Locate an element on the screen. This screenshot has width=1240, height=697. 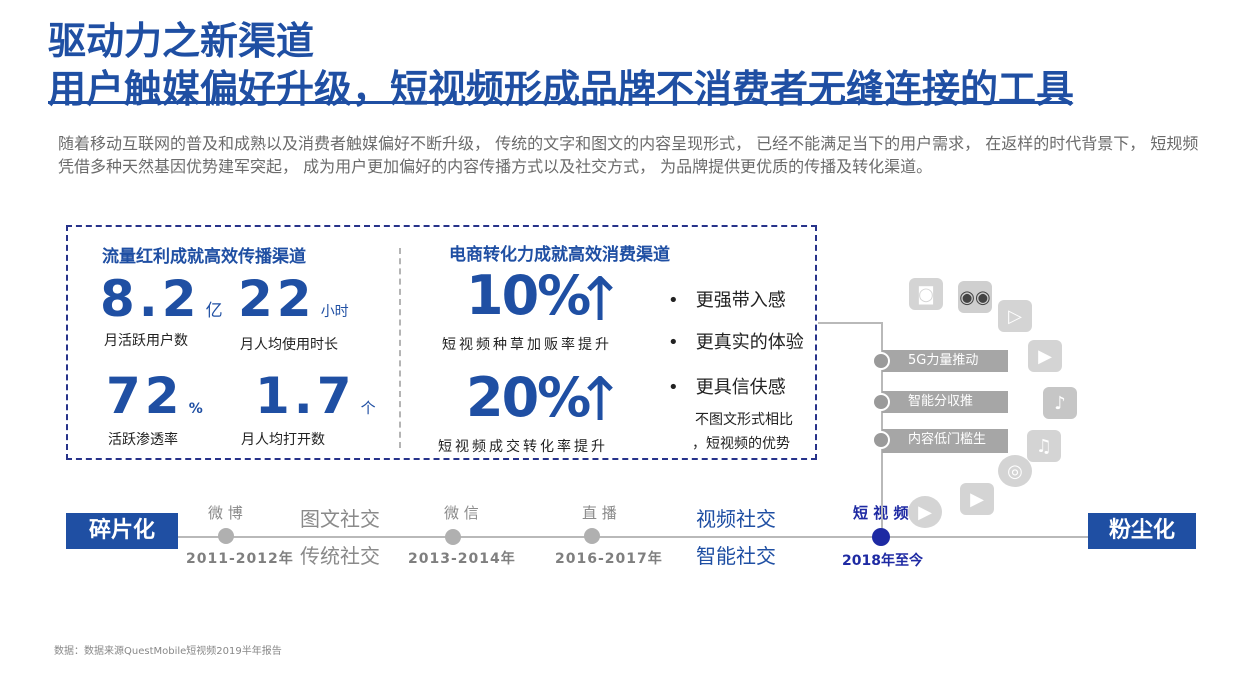
traffic-heading: 流量红利成就高效传播渠道 is located at coordinates (204, 257).